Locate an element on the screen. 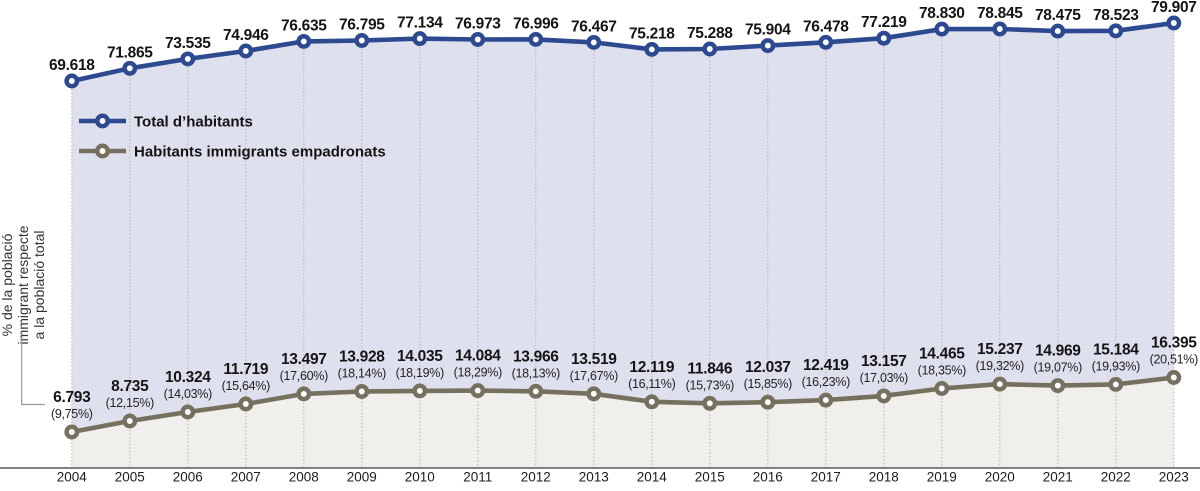 Image resolution: width=1200 pixels, height=491 pixels. svg-text: (19,07%) is located at coordinates (1058, 368).